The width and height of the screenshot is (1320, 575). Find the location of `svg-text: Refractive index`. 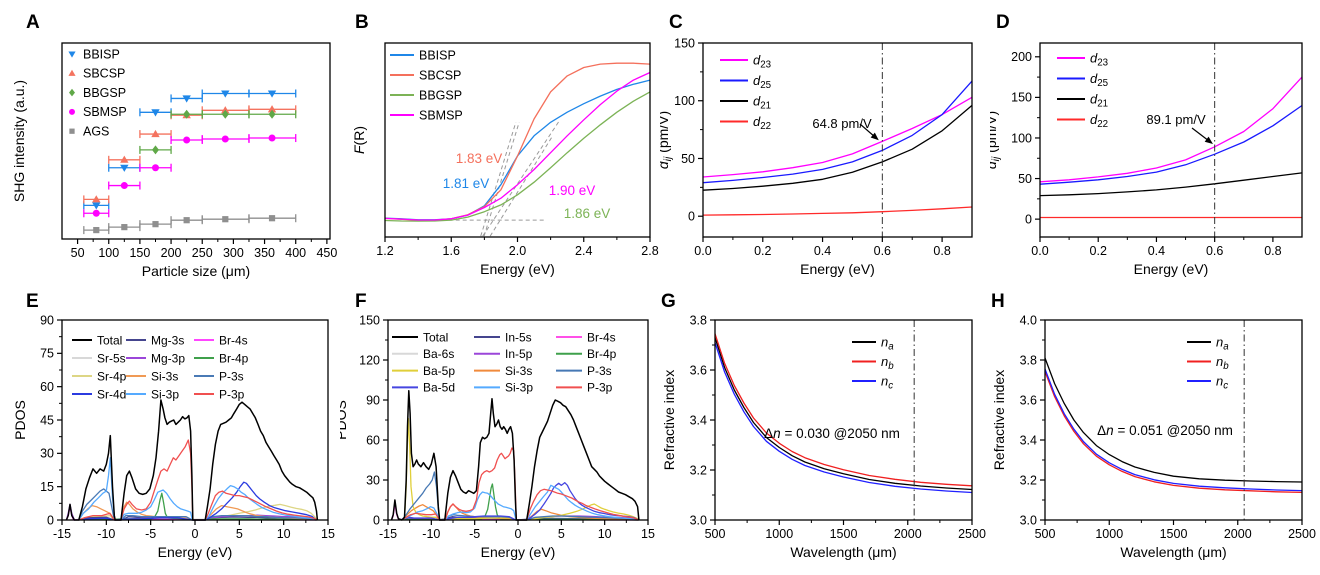

svg-text: Refractive index is located at coordinates (999, 420).